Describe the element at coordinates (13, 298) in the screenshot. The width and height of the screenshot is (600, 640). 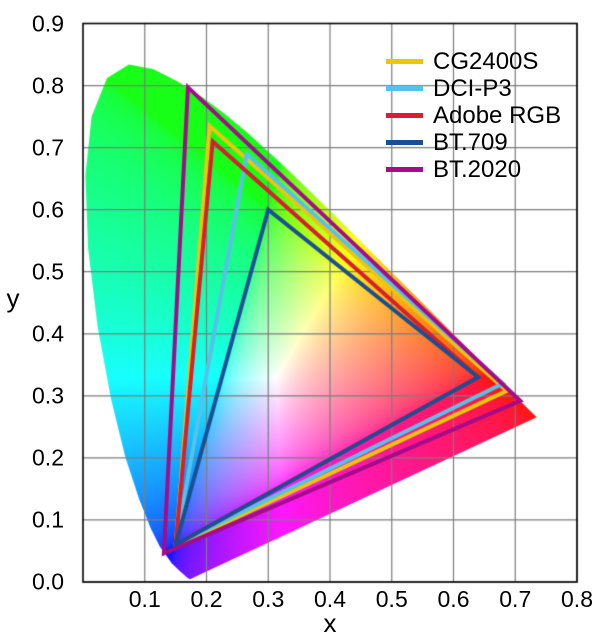
I see `y-axis-label: y` at that location.